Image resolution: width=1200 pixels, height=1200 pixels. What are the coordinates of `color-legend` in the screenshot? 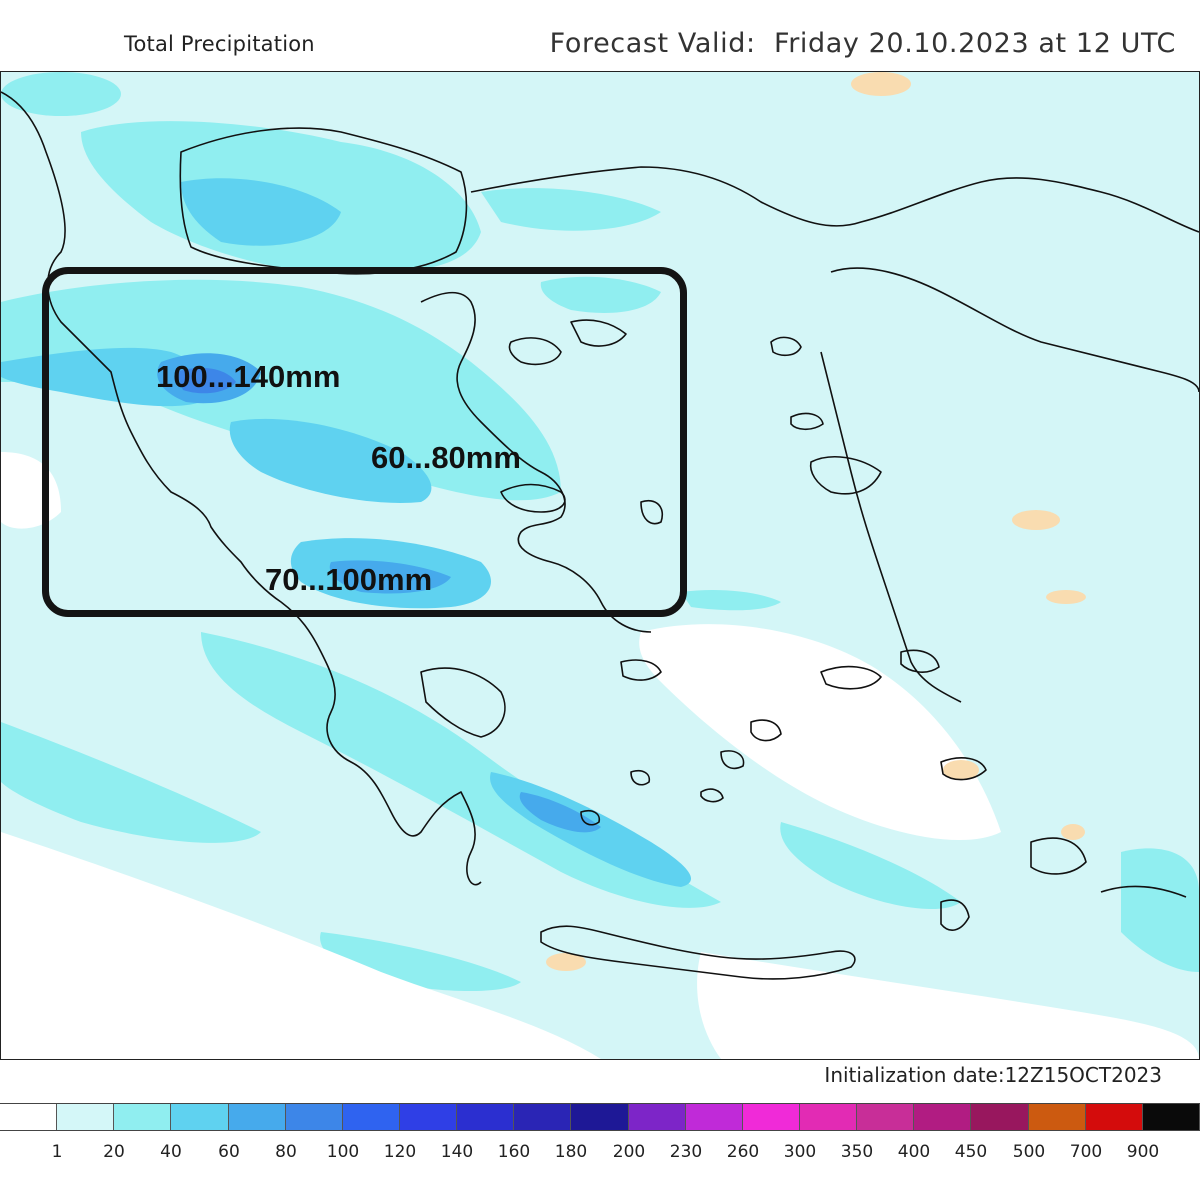 It's located at (600, 1117).